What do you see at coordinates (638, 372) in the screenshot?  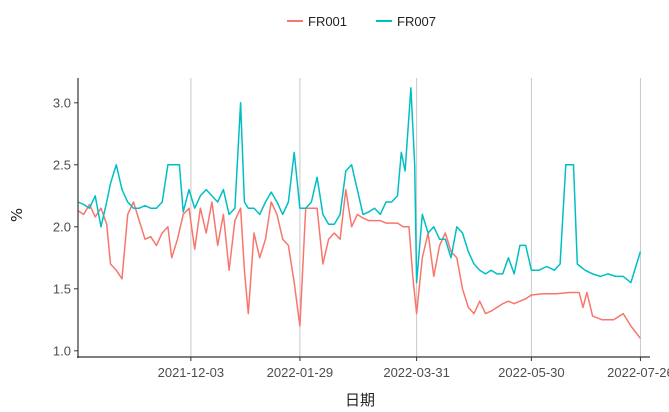 I see `x-tick-label: 2022-07-26` at bounding box center [638, 372].